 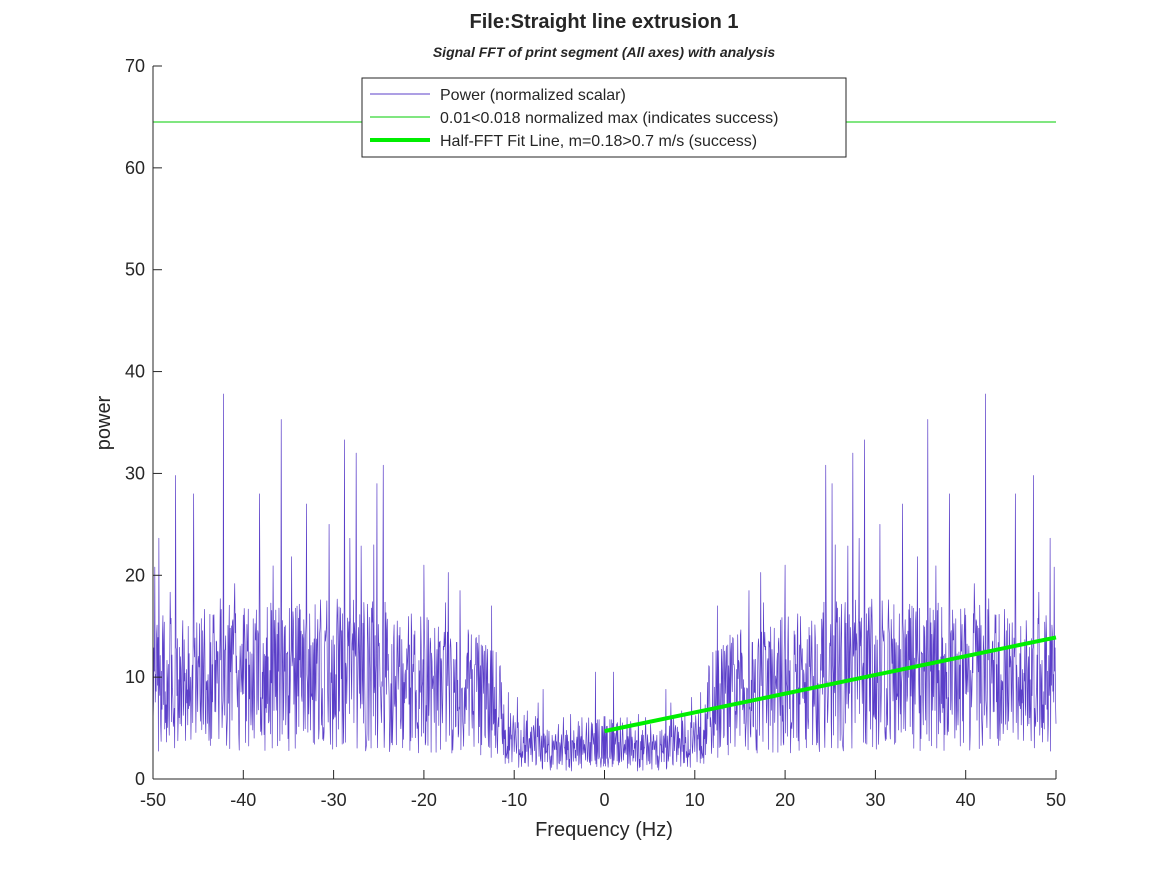 I want to click on y-tick-label: 70, so click(x=135, y=66).